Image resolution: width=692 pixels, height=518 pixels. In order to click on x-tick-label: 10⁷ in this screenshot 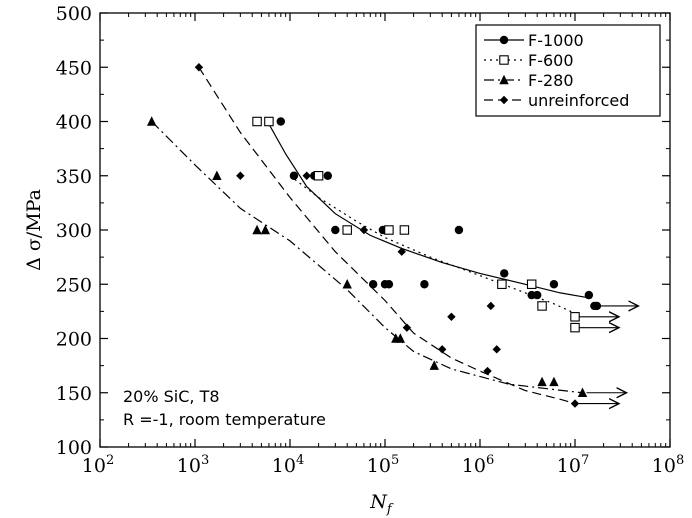, I will do `click(573, 465)`.